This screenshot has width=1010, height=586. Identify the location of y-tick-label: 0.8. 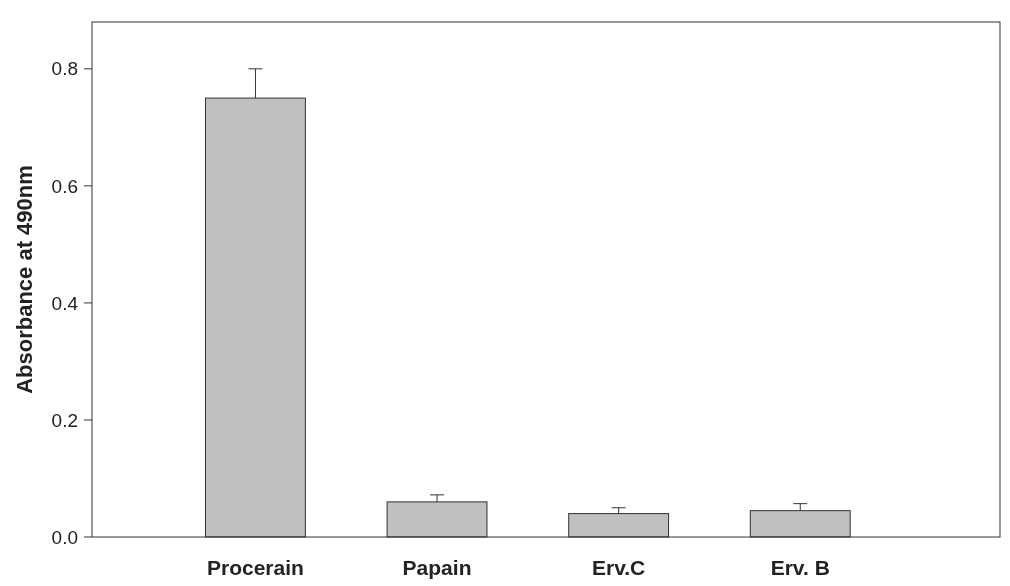
(64, 69).